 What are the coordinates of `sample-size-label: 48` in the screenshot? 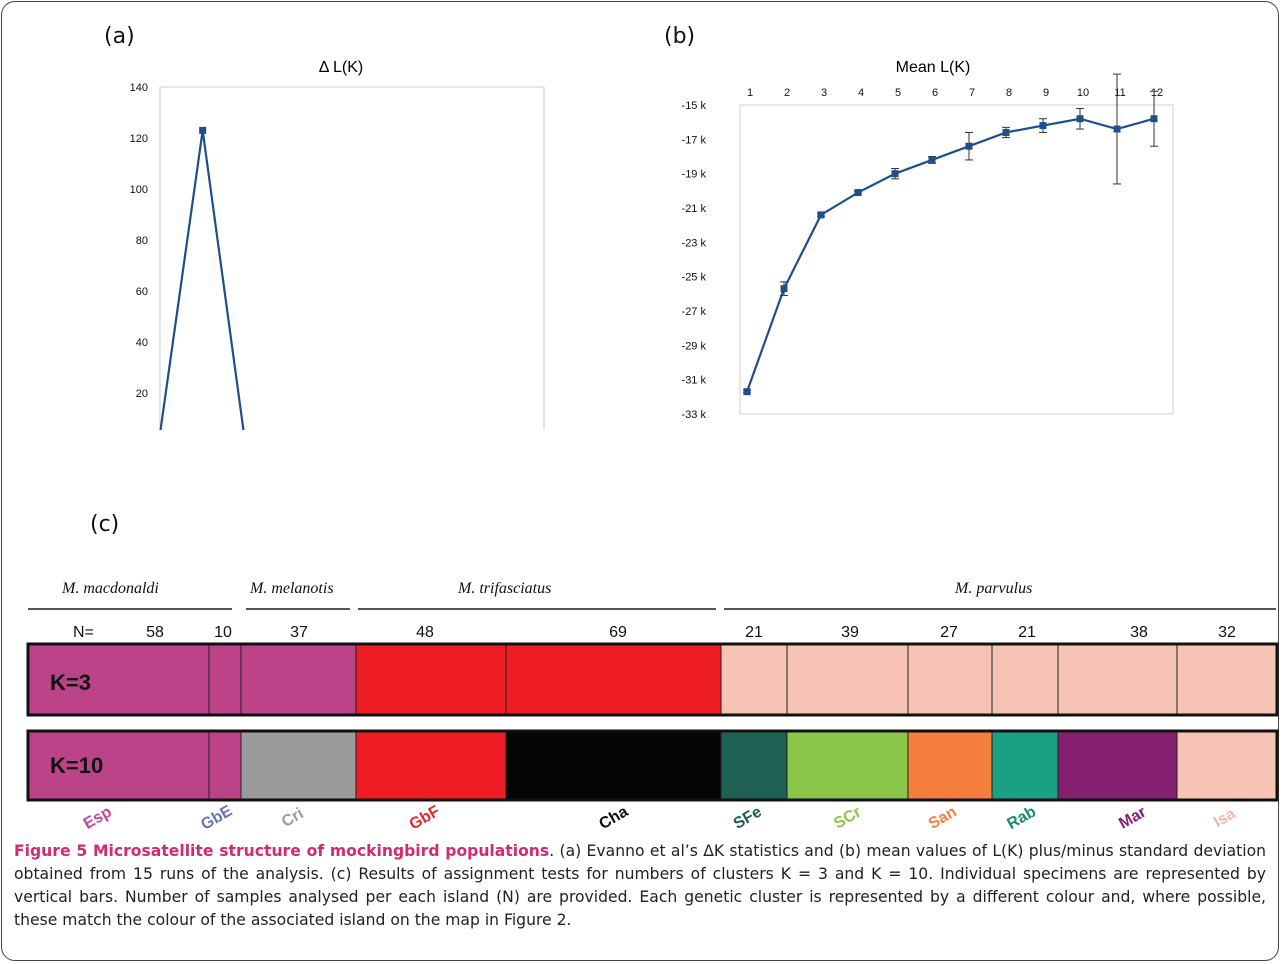 It's located at (425, 632).